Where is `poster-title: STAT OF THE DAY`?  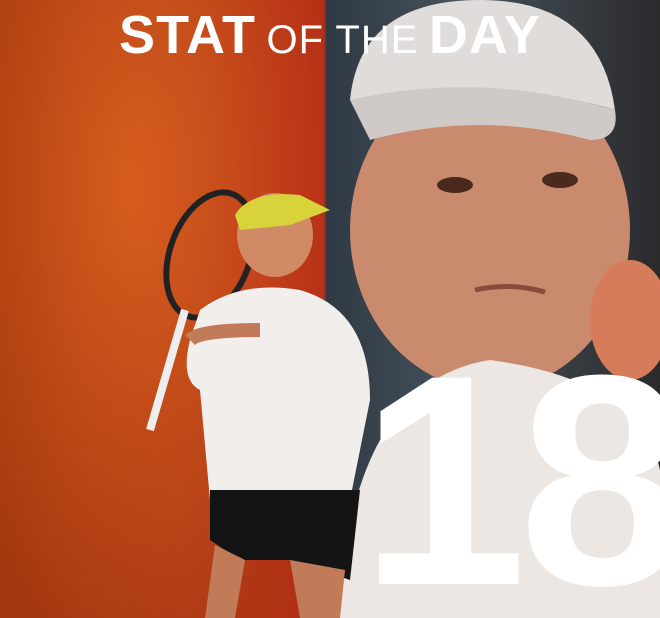
poster-title: STAT OF THE DAY is located at coordinates (330, 35).